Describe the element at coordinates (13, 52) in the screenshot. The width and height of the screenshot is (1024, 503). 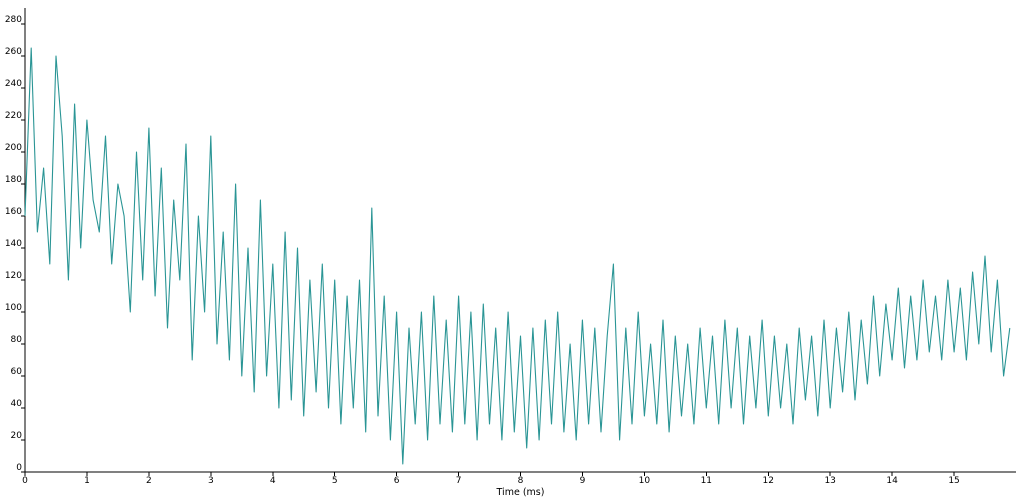
I see `y-tick-label: 260` at that location.